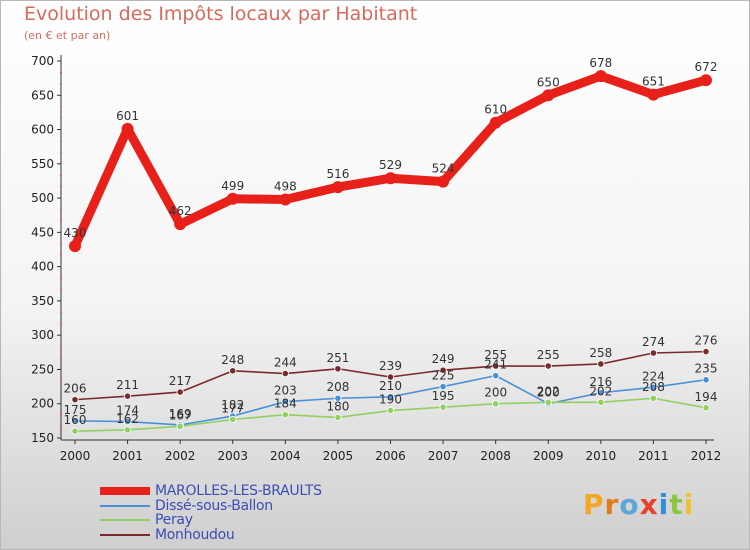  Describe the element at coordinates (75, 233) in the screenshot. I see `data-label: 430` at that location.